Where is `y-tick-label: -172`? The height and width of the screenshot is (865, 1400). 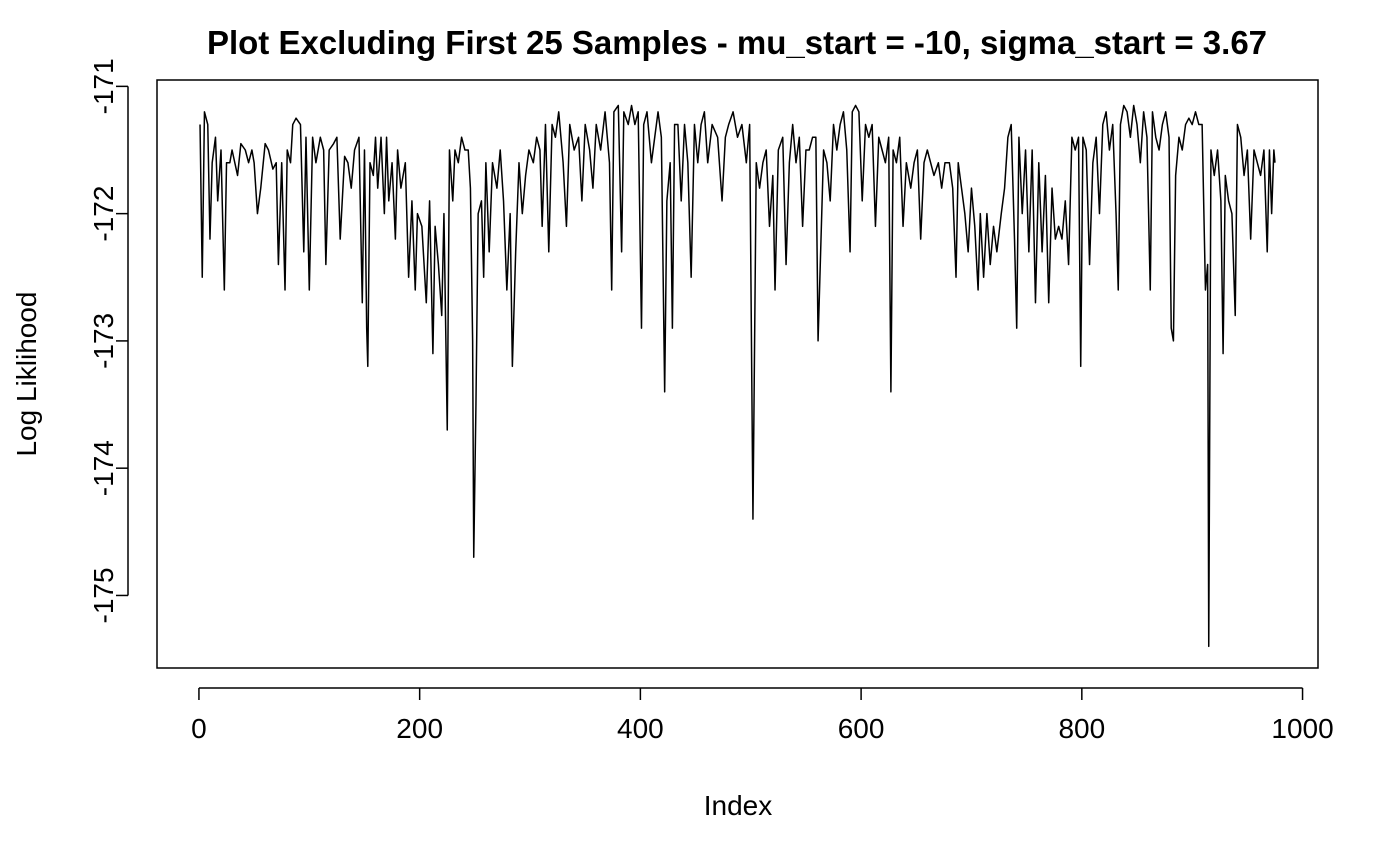
y-tick-label: -172 is located at coordinates (103, 214).